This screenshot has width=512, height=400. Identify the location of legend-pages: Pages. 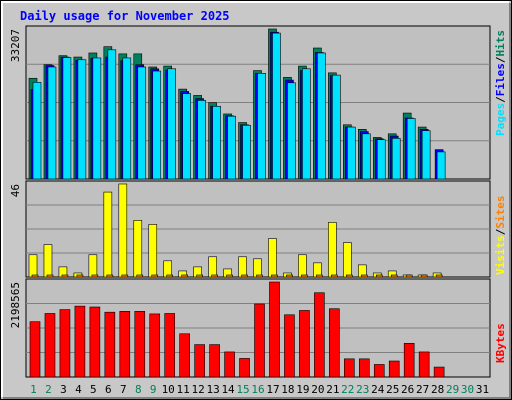
(500, 119).